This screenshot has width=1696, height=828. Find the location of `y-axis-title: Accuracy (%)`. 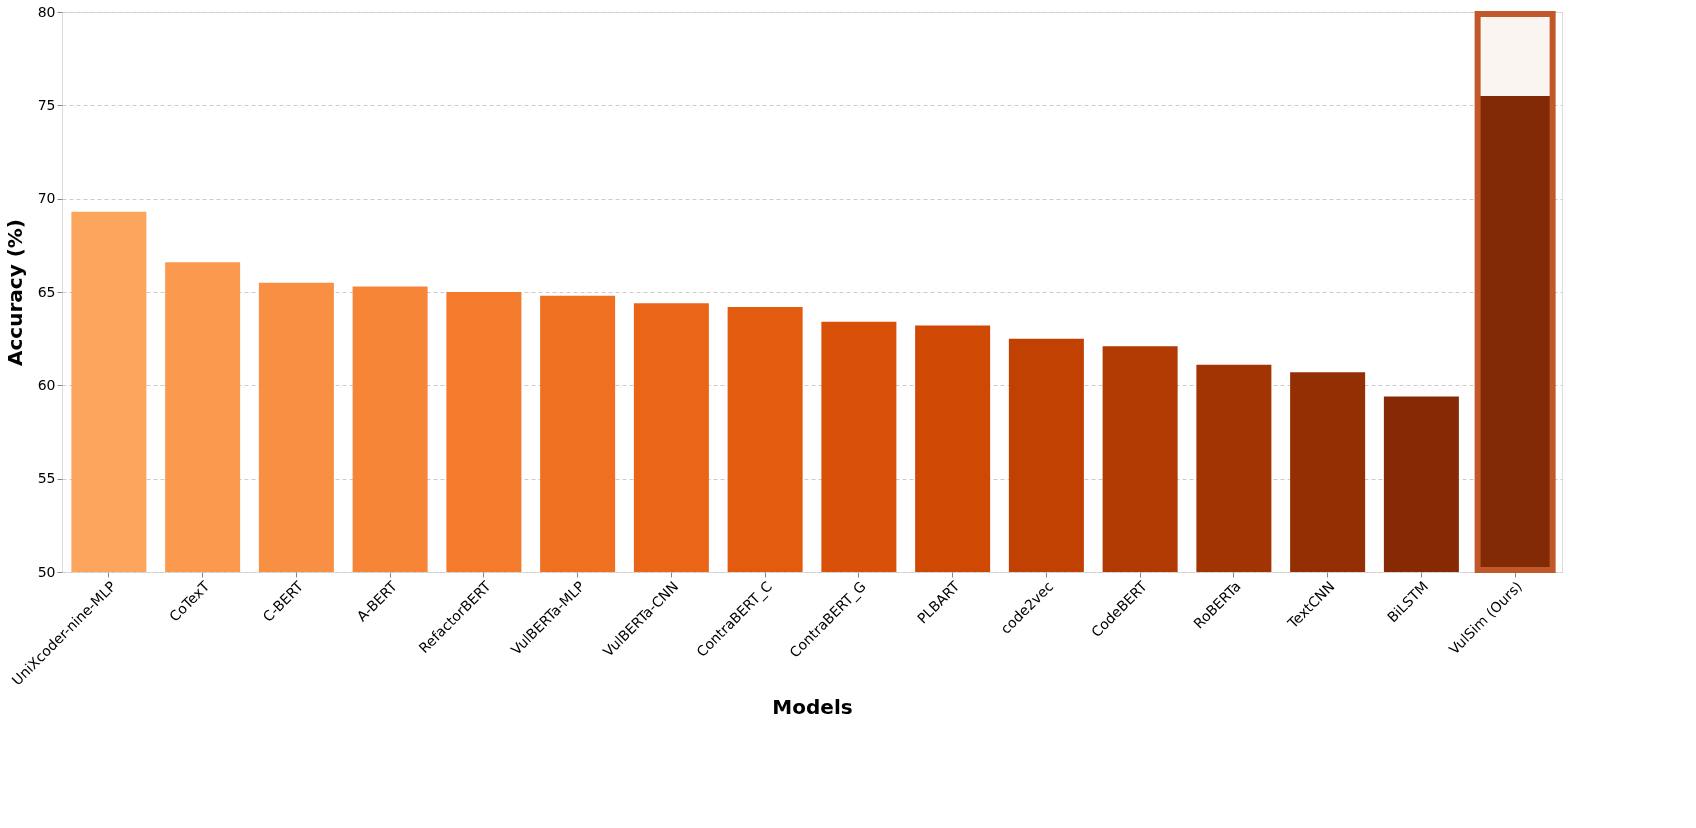

y-axis-title: Accuracy (%) is located at coordinates (14, 292).